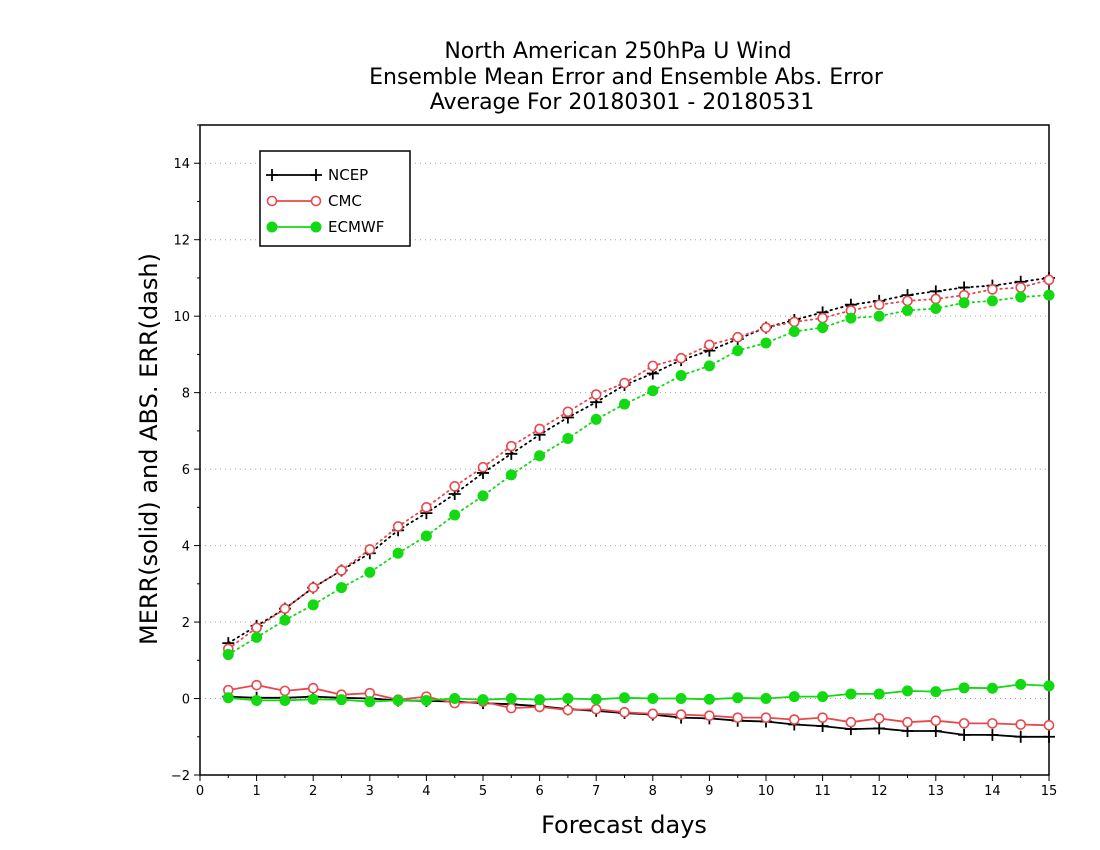 This screenshot has height=850, width=1100. I want to click on ncep-merr-line, so click(638, 716).